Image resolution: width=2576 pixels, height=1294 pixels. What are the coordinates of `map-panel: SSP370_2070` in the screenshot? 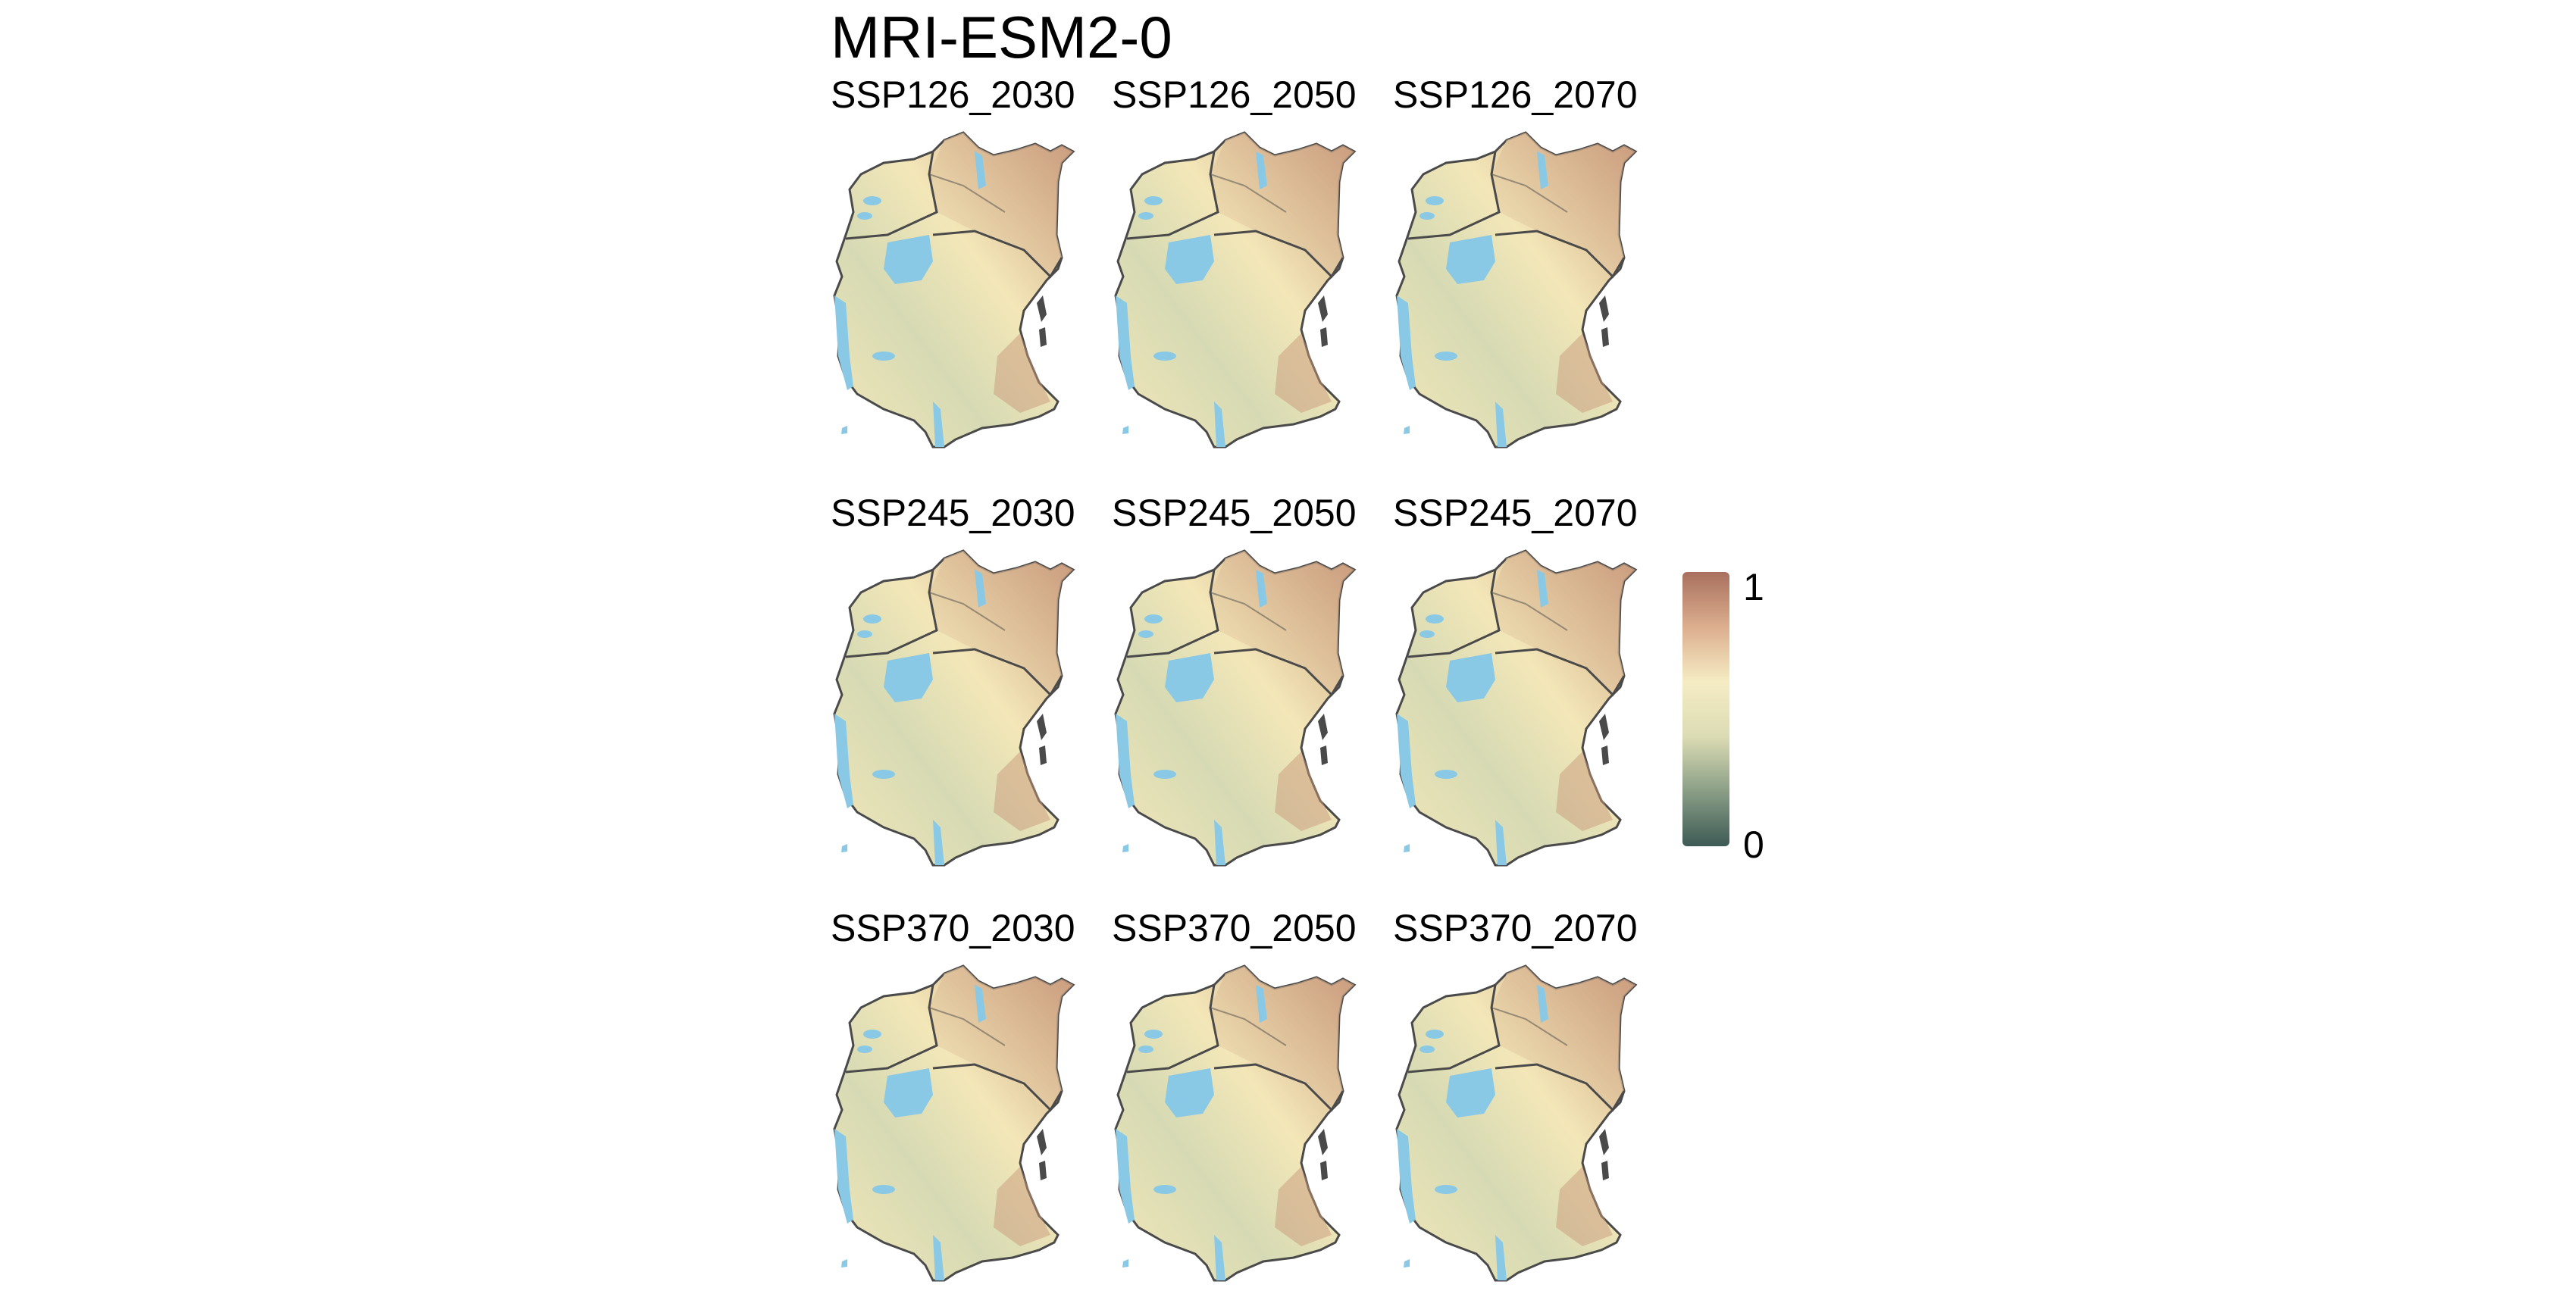 It's located at (1523, 1098).